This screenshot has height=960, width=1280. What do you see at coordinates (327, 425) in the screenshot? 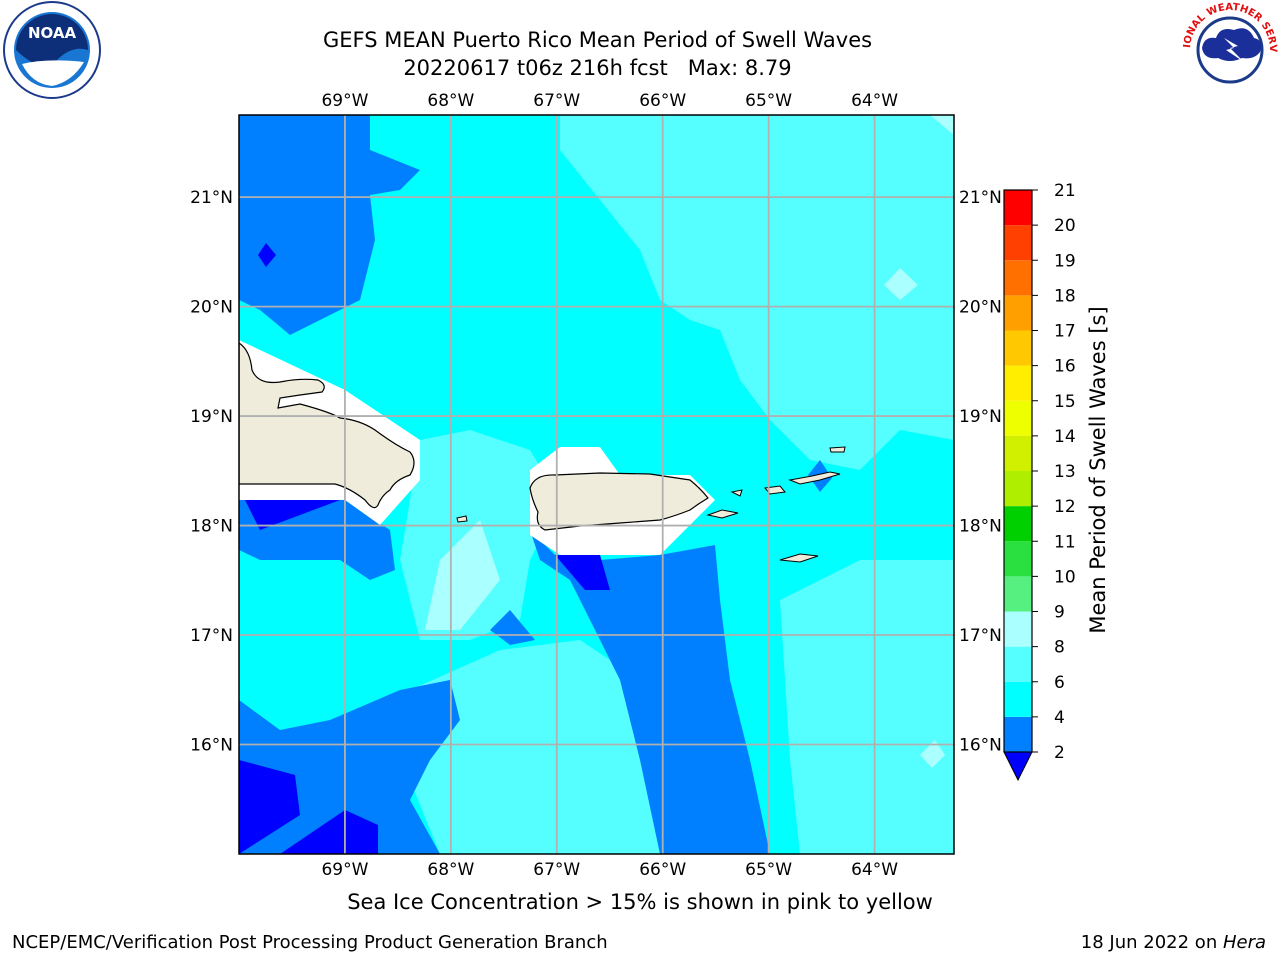
I see `hispaniola-land` at bounding box center [327, 425].